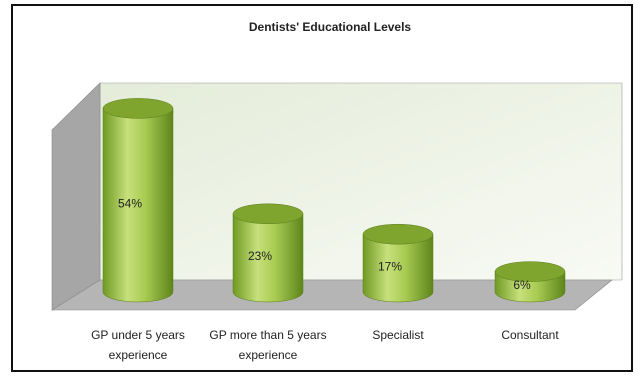  I want to click on category-label: Consultant, so click(530, 335).